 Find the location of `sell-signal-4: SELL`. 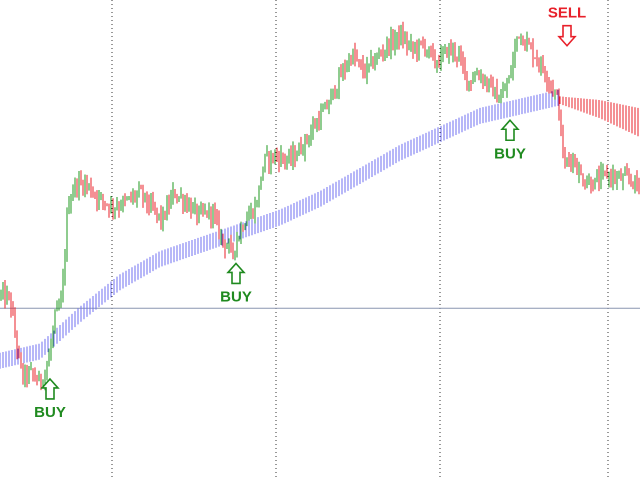

sell-signal-4: SELL is located at coordinates (567, 26).